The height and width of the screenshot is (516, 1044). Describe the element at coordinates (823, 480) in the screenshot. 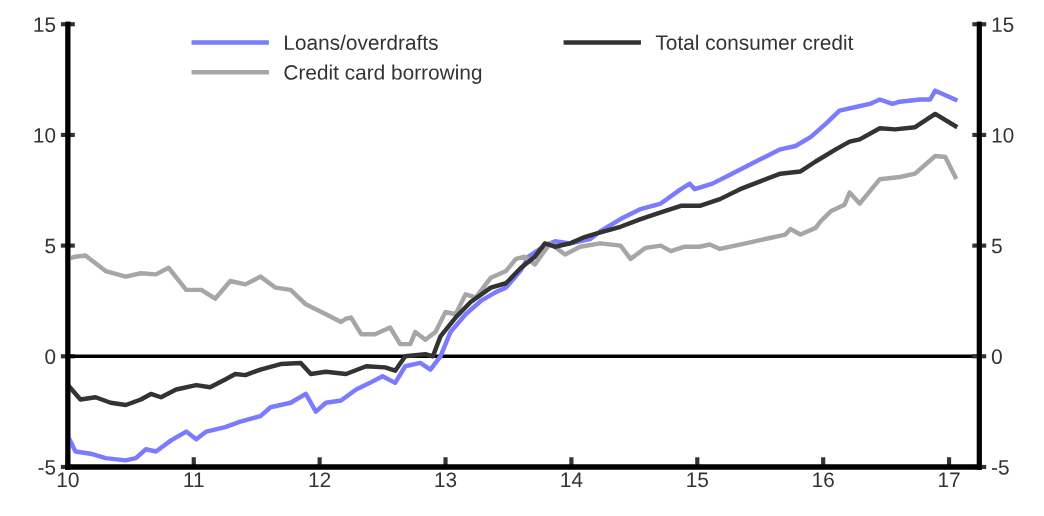

I see `x-tick-label: 16` at that location.